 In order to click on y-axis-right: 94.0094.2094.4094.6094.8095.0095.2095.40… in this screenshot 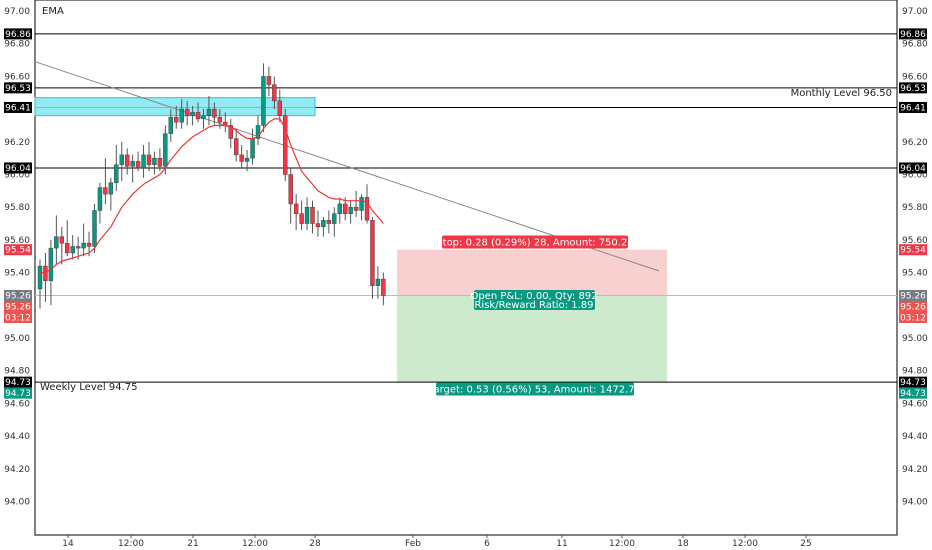, I will do `click(913, 257)`.